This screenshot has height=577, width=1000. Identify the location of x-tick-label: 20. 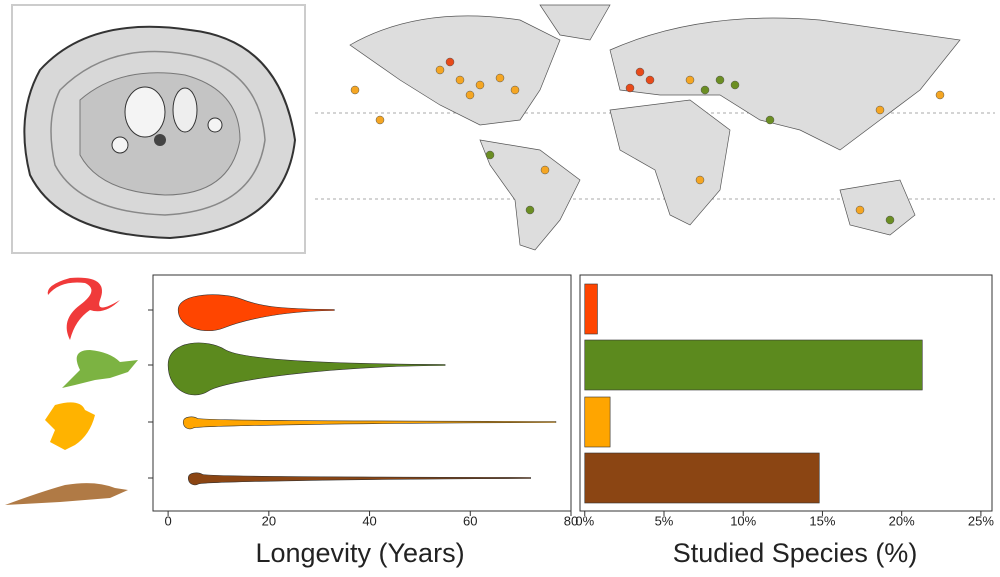
(269, 520).